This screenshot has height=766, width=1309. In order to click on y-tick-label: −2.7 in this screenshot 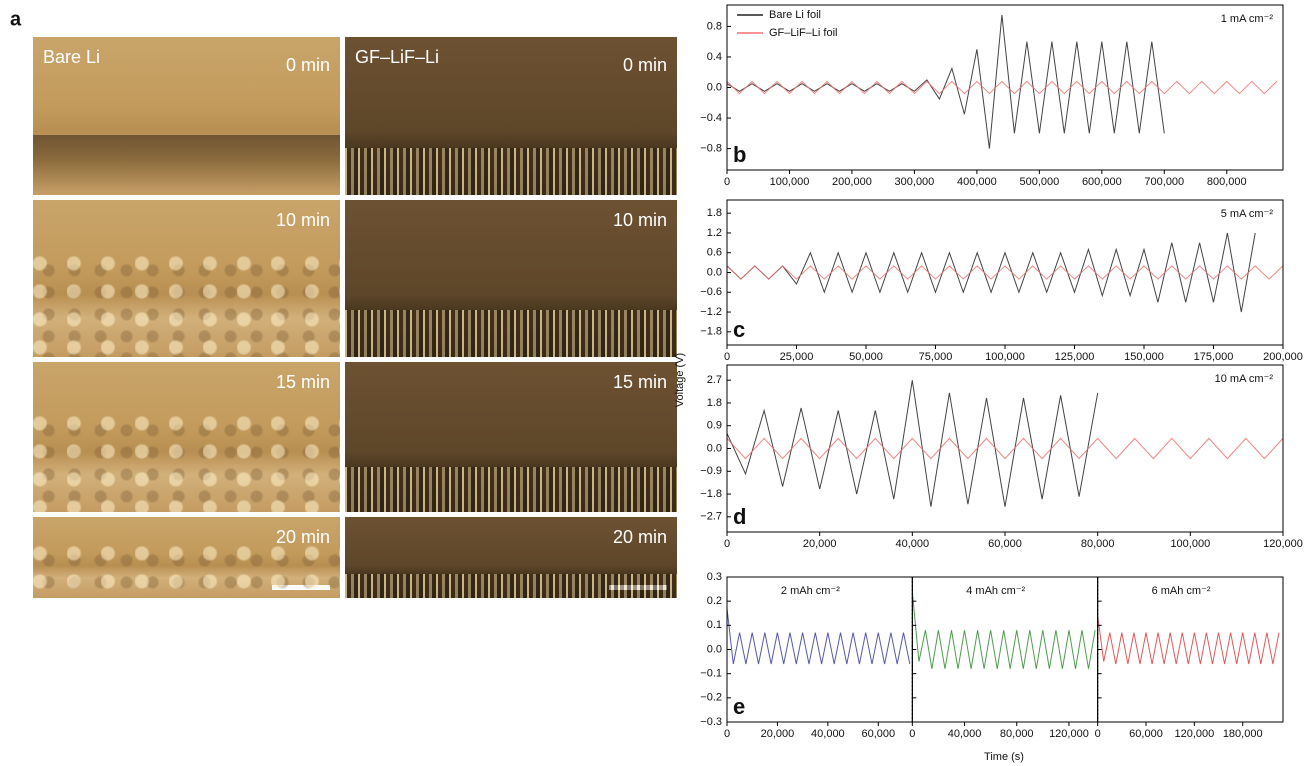, I will do `click(711, 517)`.